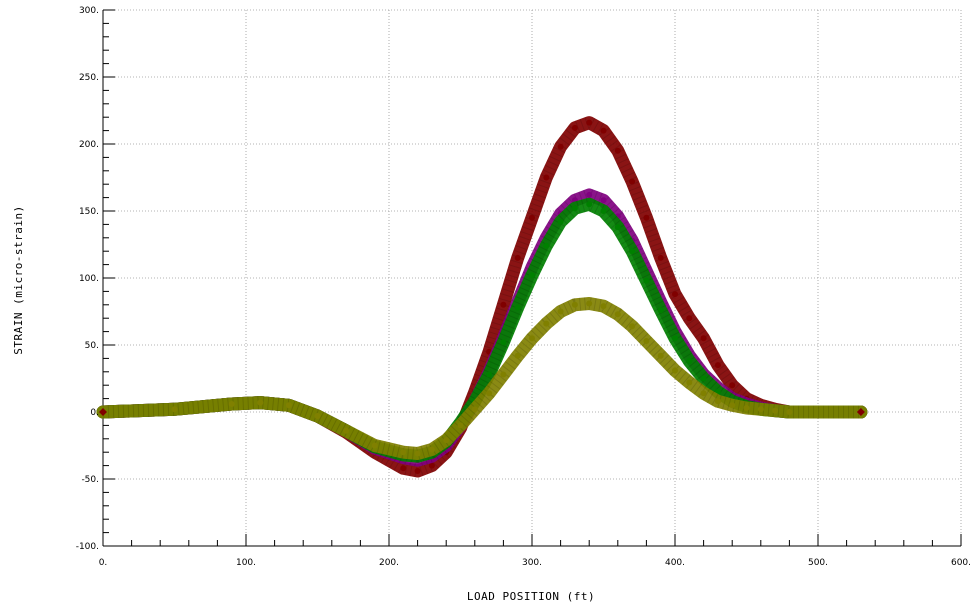 Image resolution: width=971 pixels, height=609 pixels. What do you see at coordinates (532, 563) in the screenshot?
I see `x-tick-label: 300.` at bounding box center [532, 563].